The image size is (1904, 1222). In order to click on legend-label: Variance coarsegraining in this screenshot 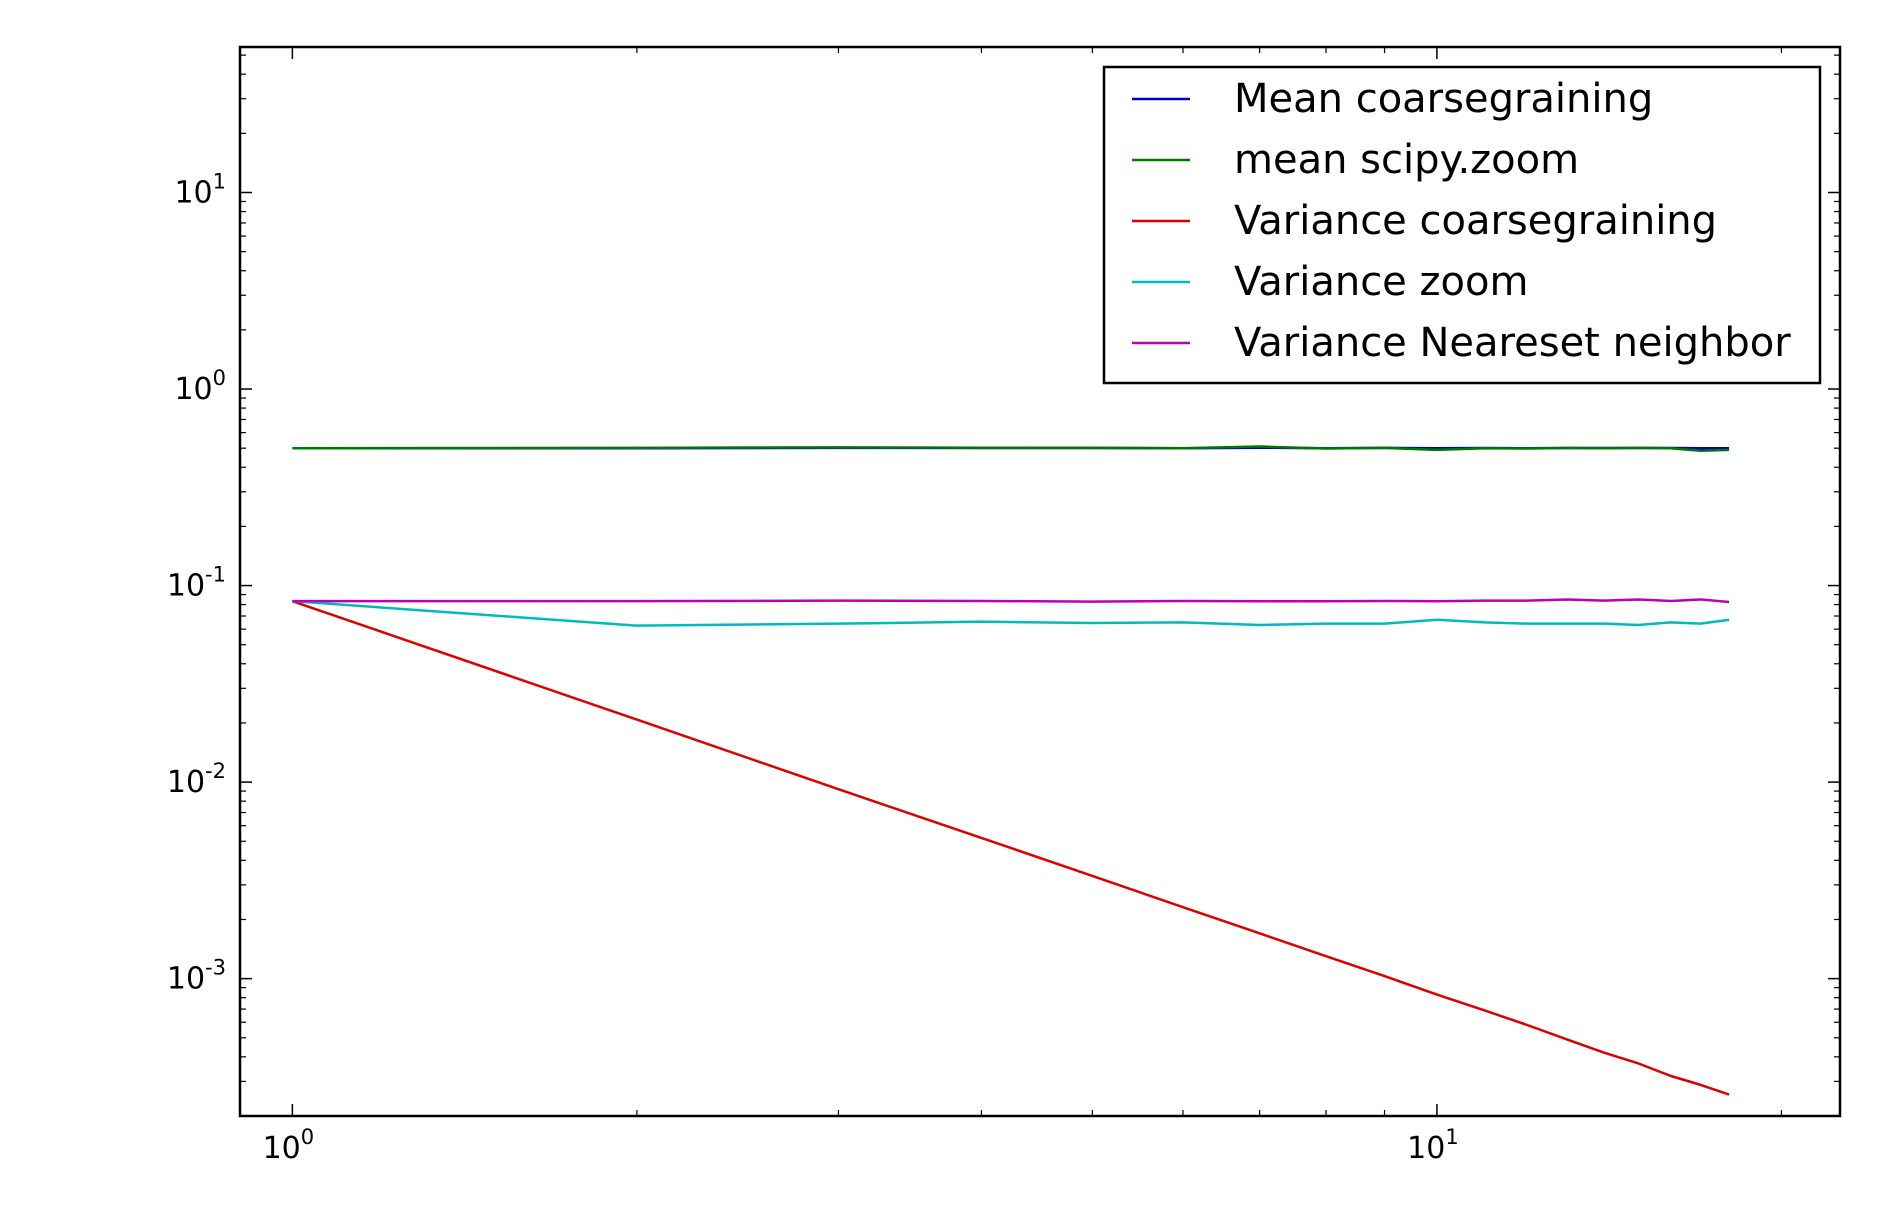, I will do `click(1475, 221)`.